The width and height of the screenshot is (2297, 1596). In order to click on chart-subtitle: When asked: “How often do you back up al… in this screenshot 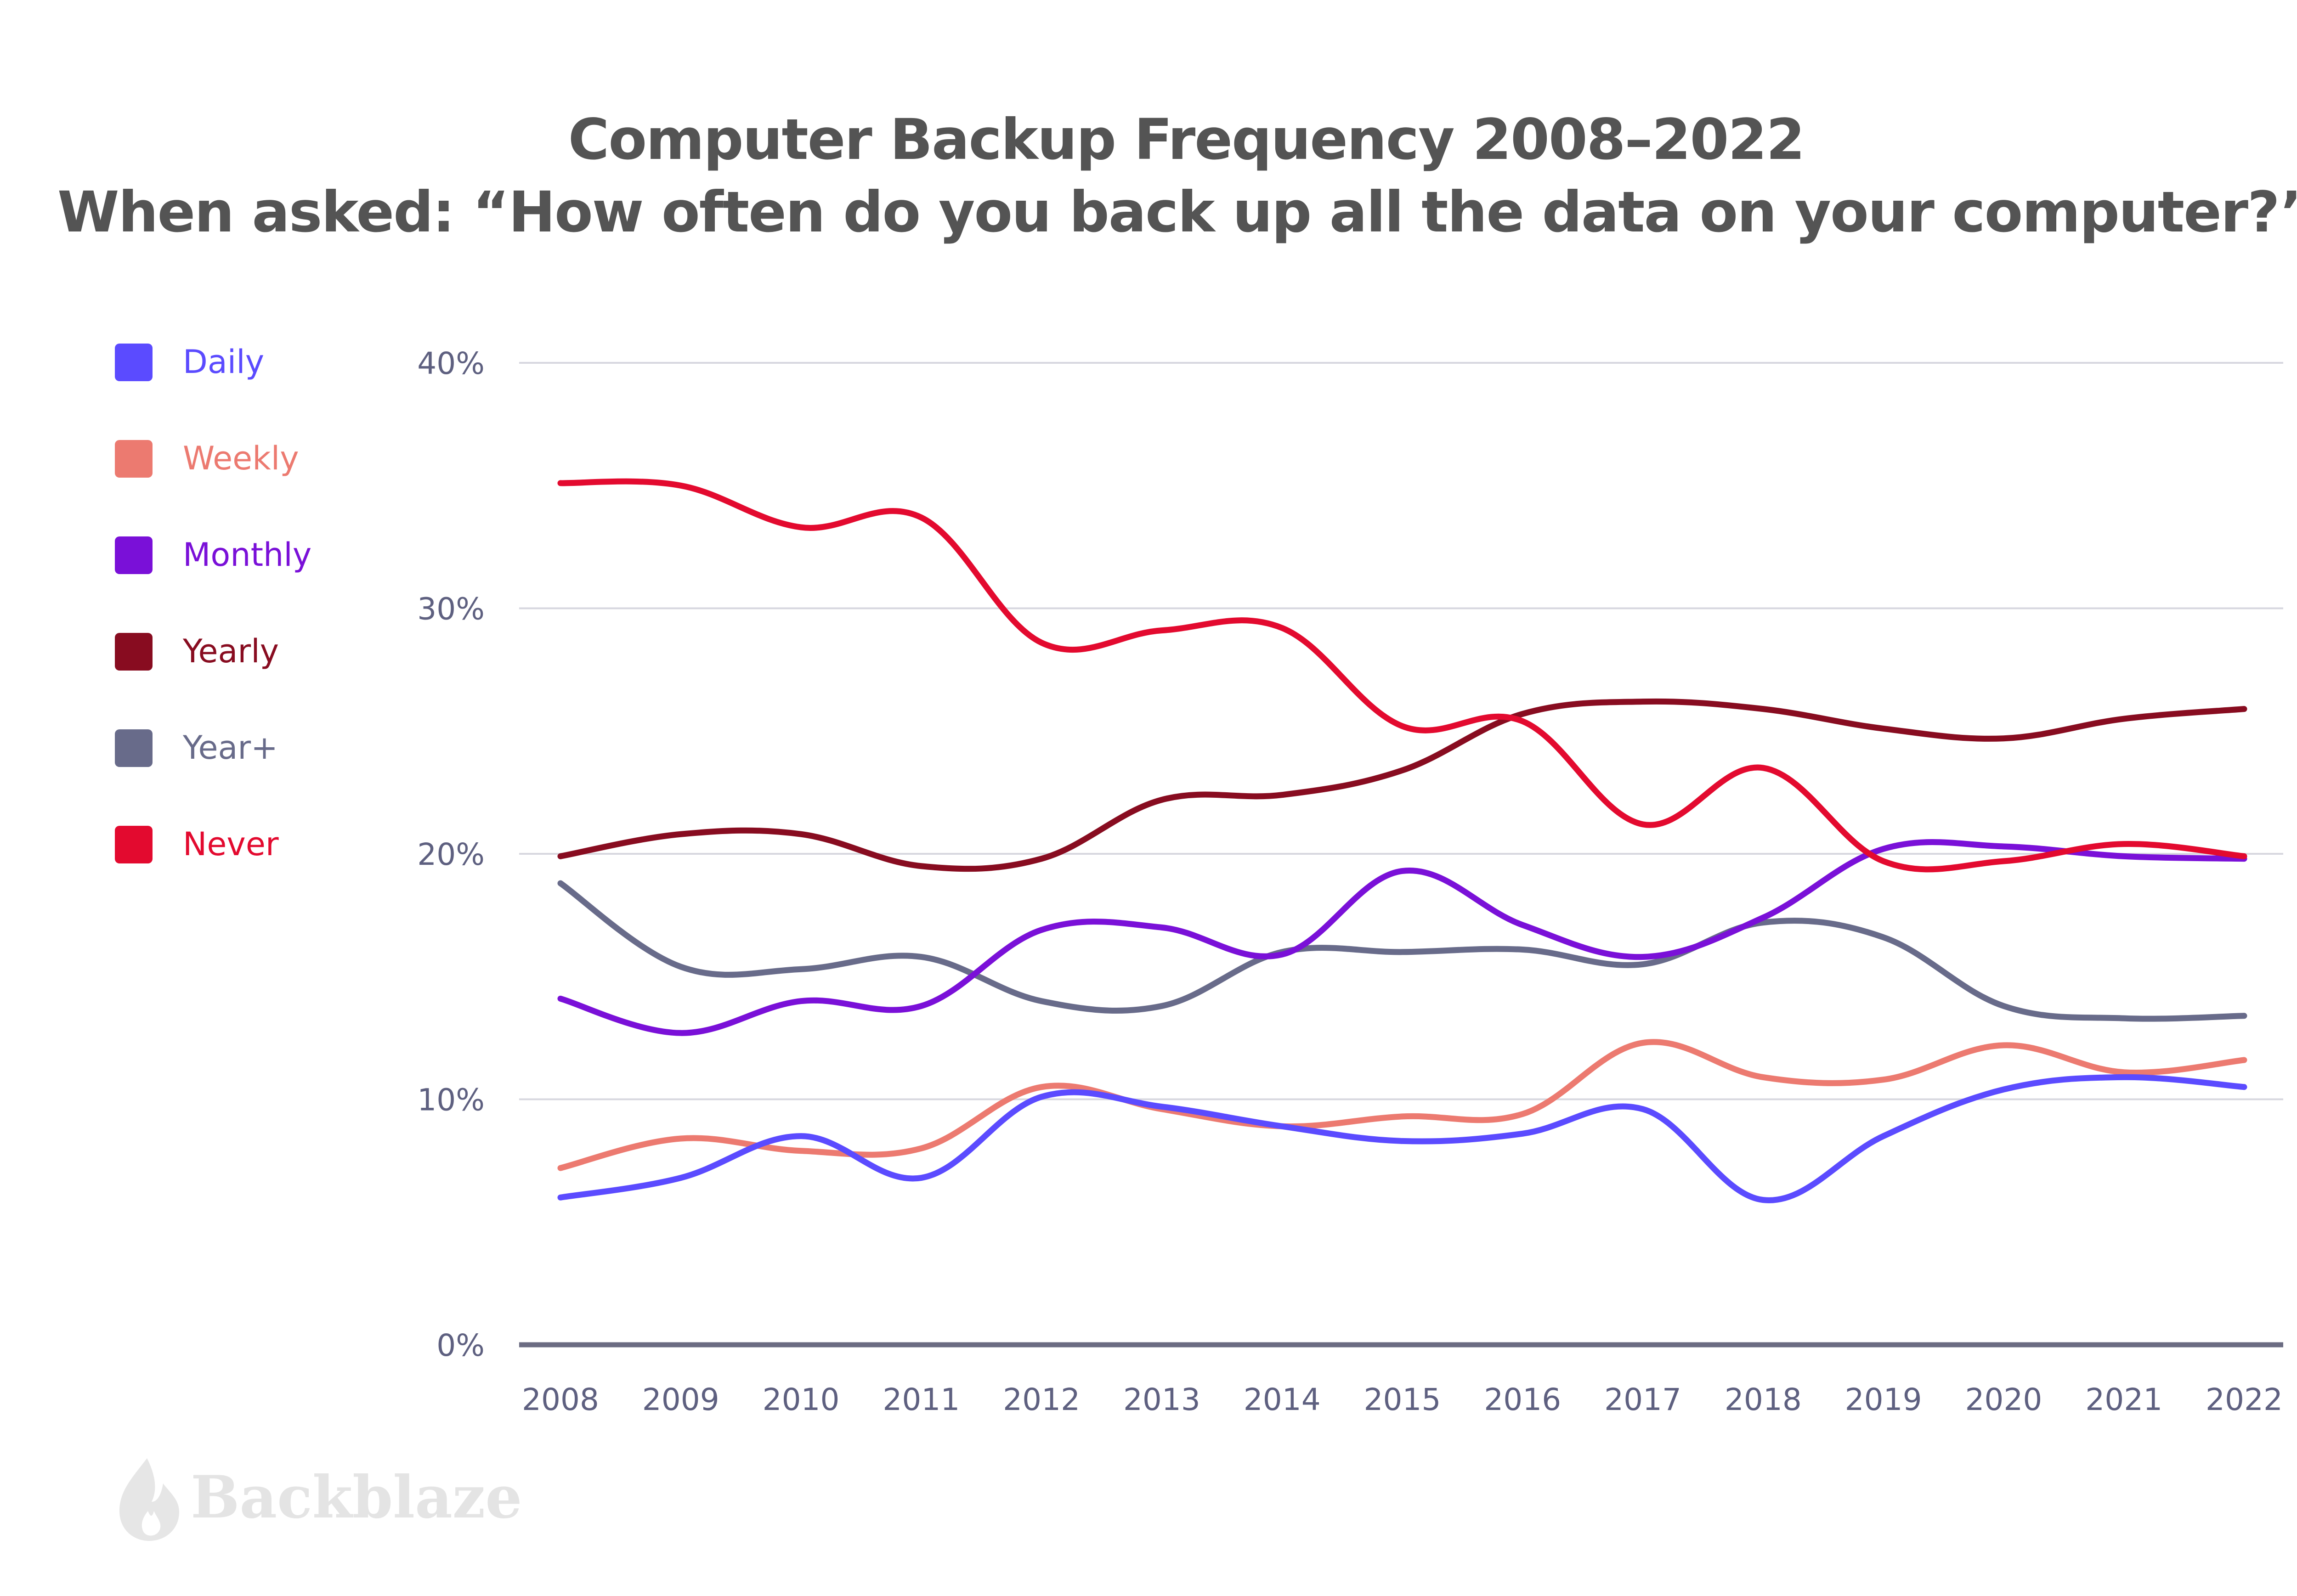, I will do `click(1177, 212)`.